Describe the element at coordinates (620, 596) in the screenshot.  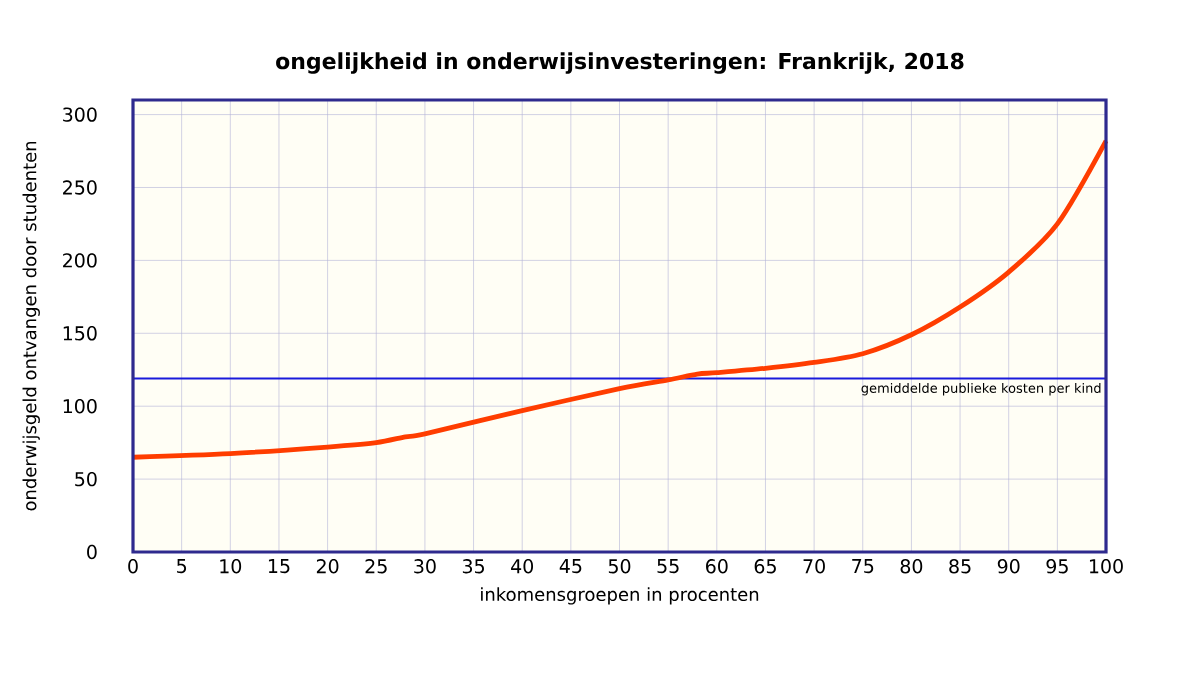
I see `x-axis-title: inkomensgroepen in procenten` at that location.